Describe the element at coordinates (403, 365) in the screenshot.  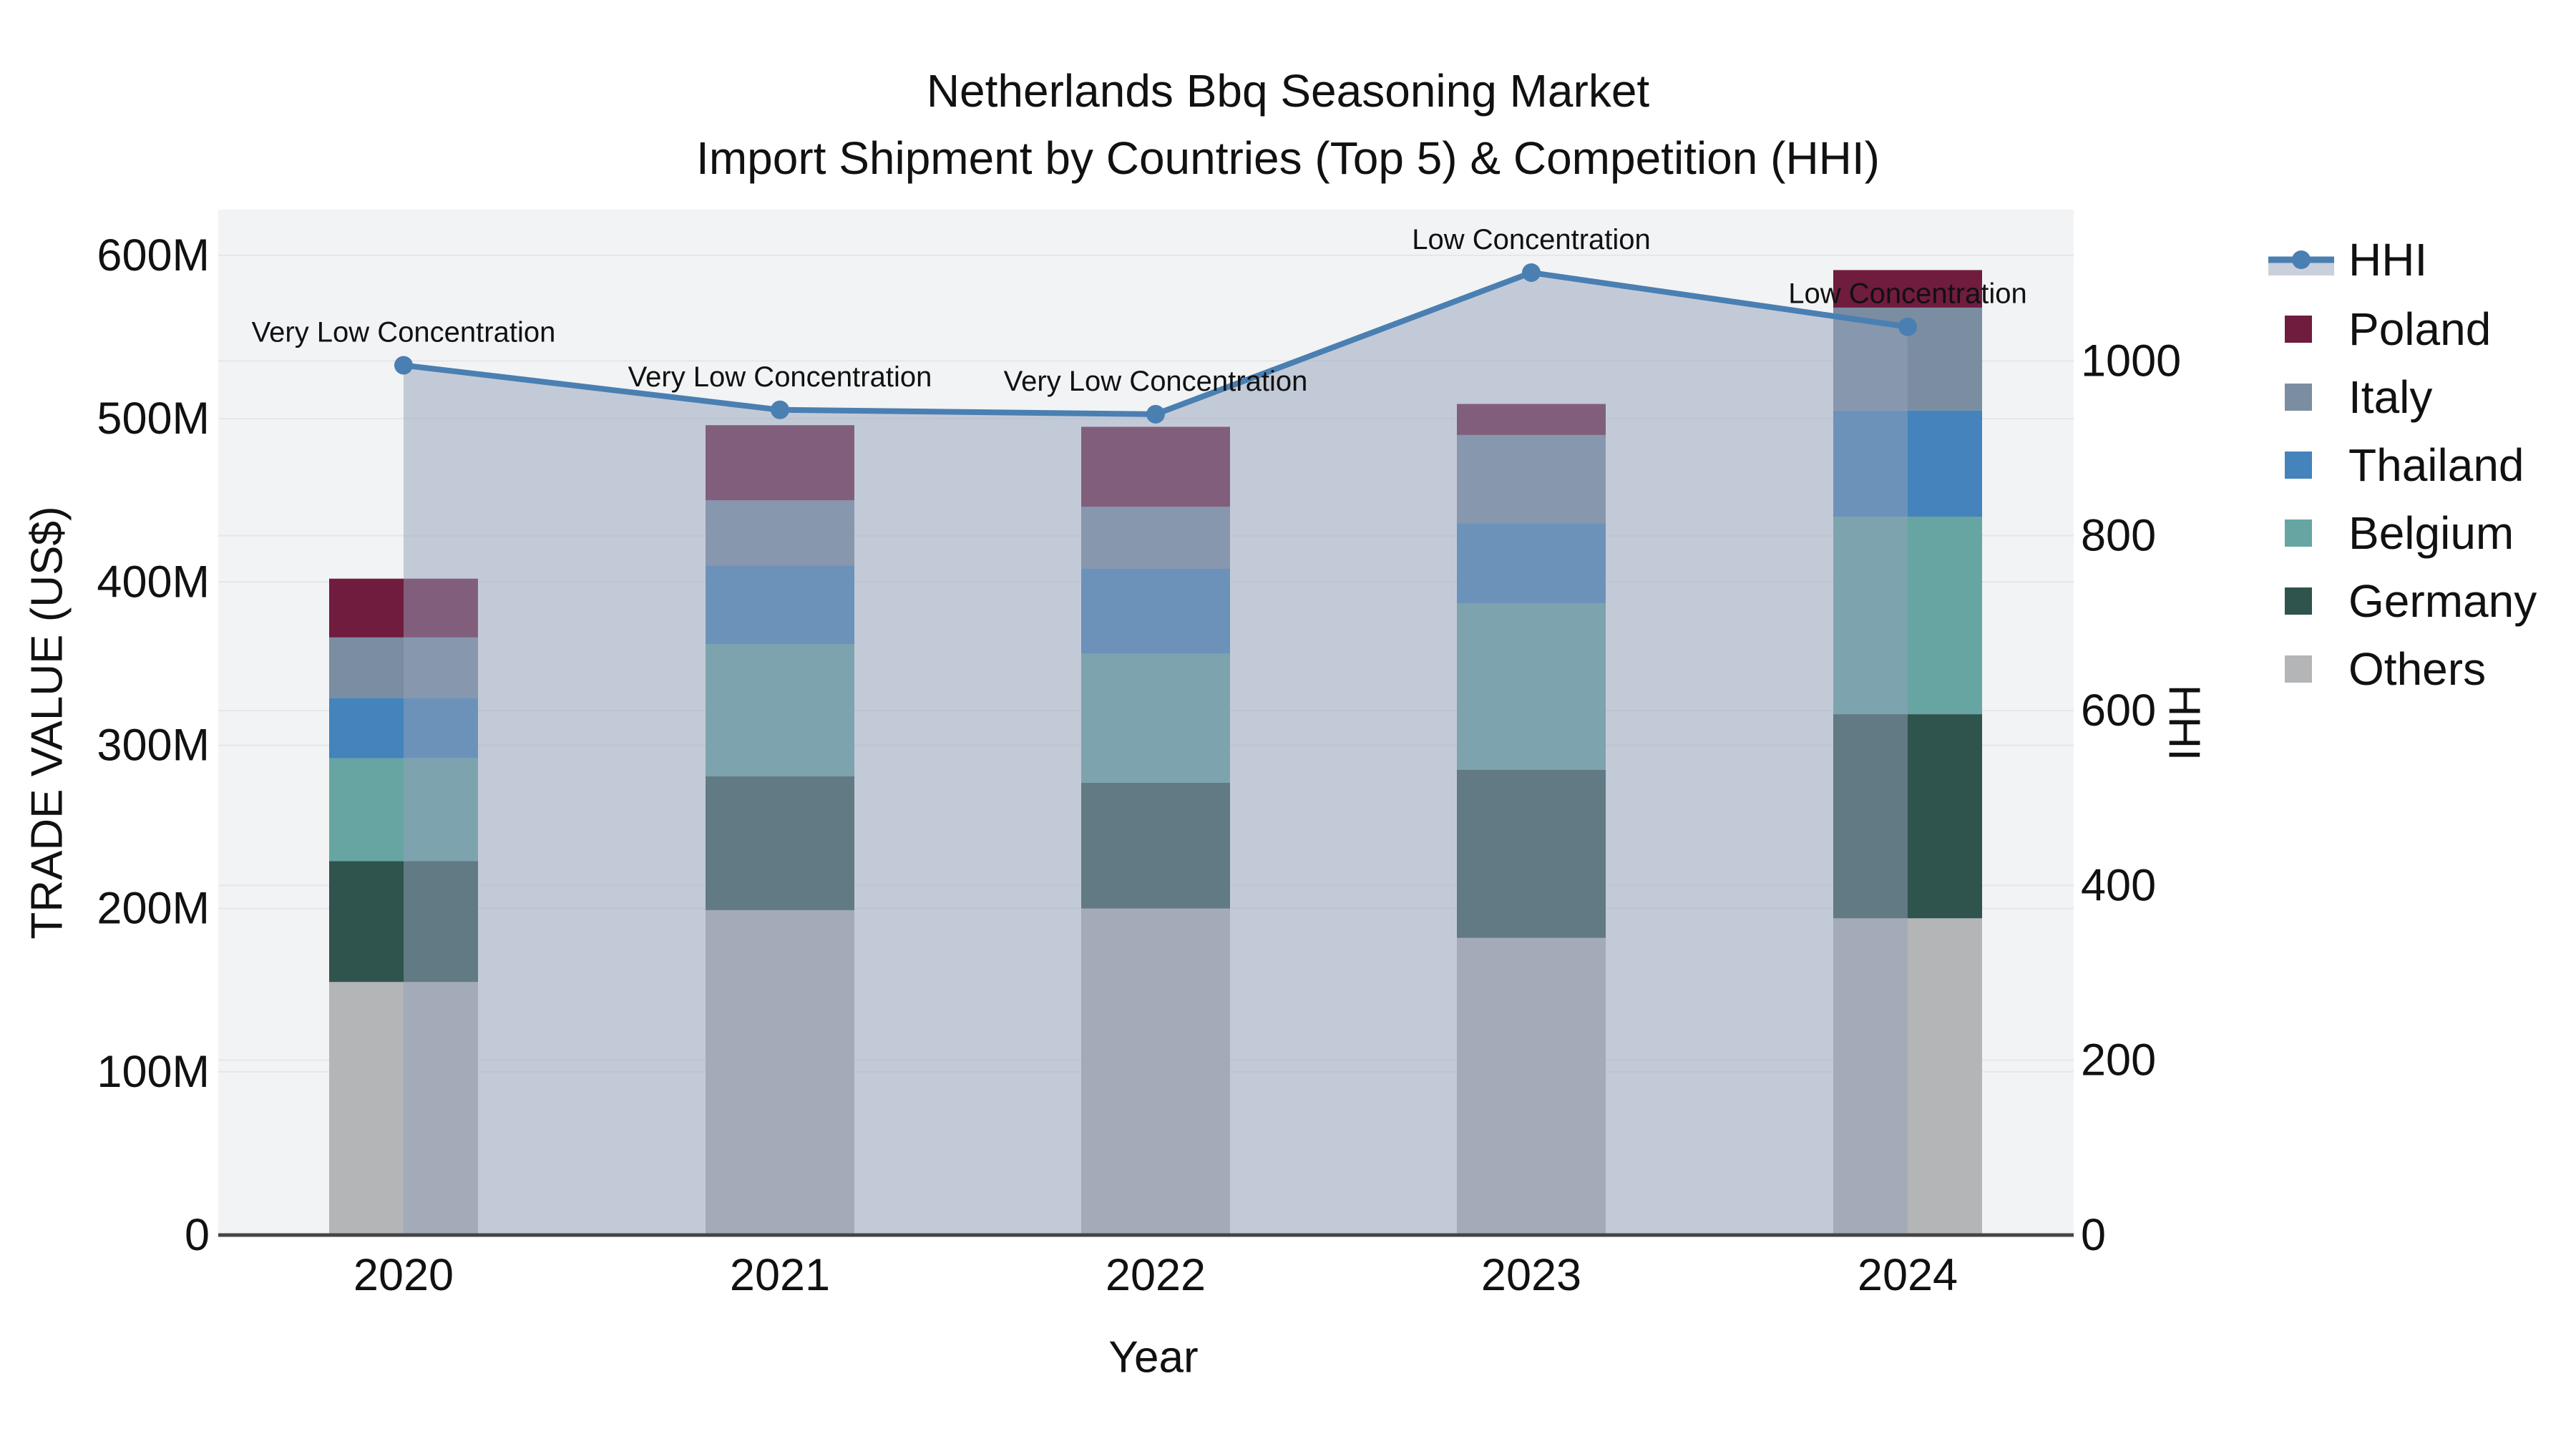
I see `hhi-marker-2020` at that location.